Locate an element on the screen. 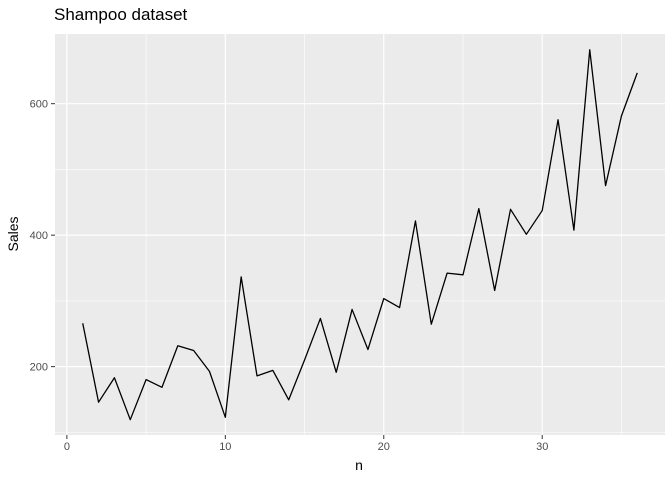 The width and height of the screenshot is (672, 480). x-axis-title: n is located at coordinates (359, 465).